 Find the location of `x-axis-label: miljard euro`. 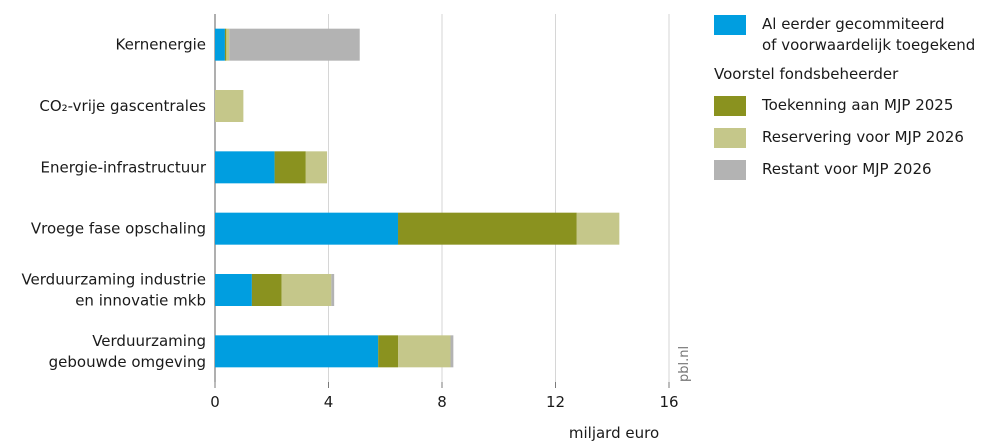

x-axis-label: miljard euro is located at coordinates (614, 433).